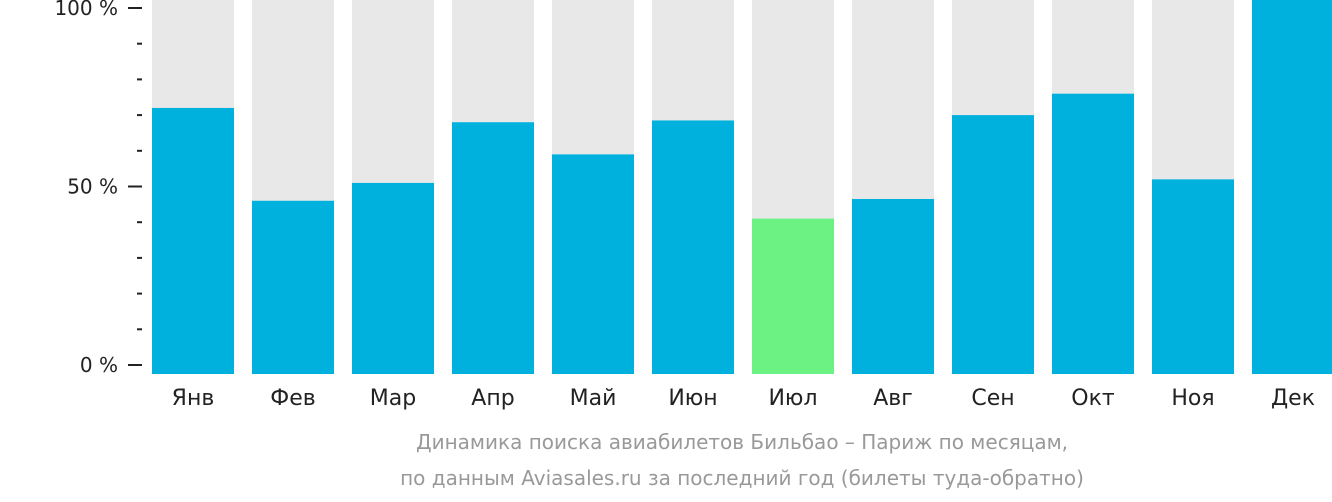 Image resolution: width=1332 pixels, height=502 pixels. Describe the element at coordinates (743, 398) in the screenshot. I see `x-axis-labels: Янв Фев Мар Апр Май Июн Июл Авг Сен Окт Ноя Дек` at that location.